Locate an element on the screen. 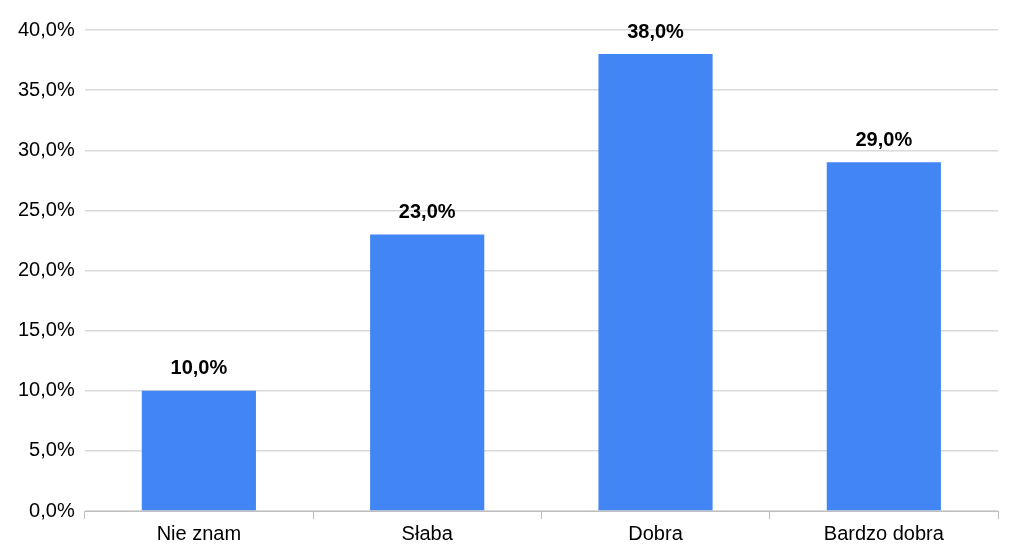 The width and height of the screenshot is (1016, 557). y-tick-label: 0,0% is located at coordinates (52, 509).